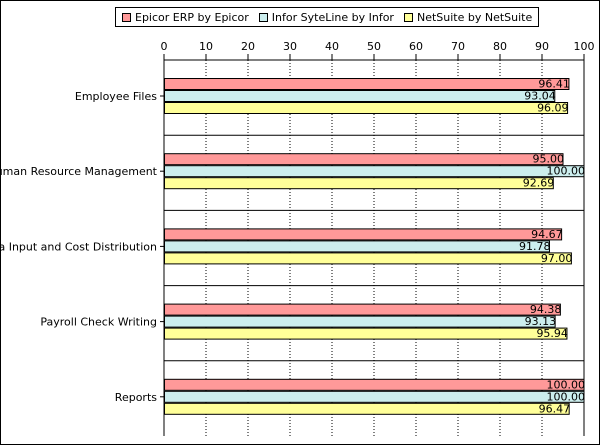 The height and width of the screenshot is (445, 600). I want to click on x-tick-label: 50, so click(374, 46).